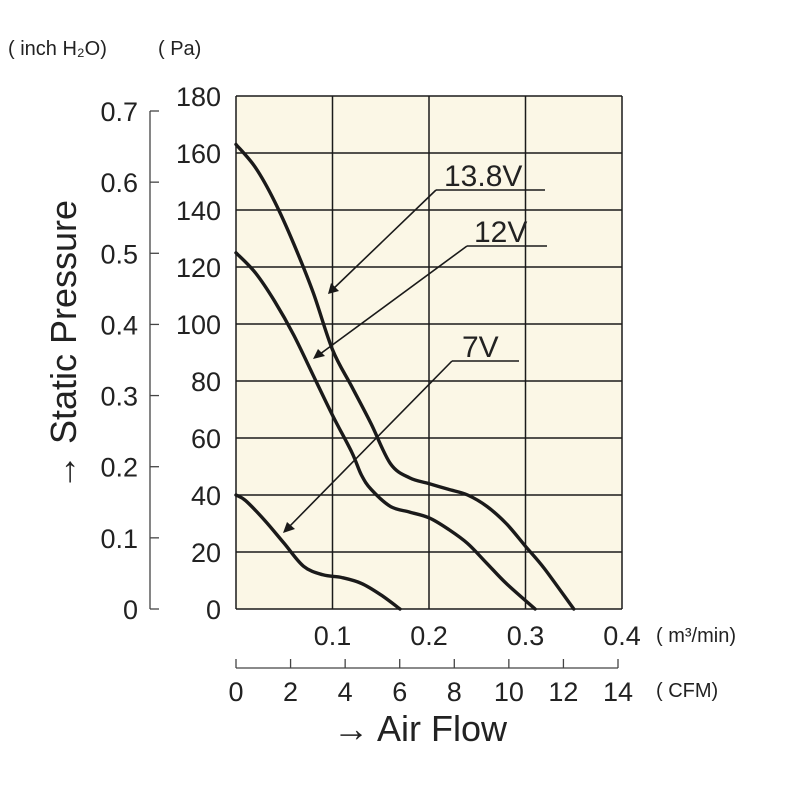  Describe the element at coordinates (119, 325) in the screenshot. I see `inch-tick-label-0-4: 0.4` at that location.